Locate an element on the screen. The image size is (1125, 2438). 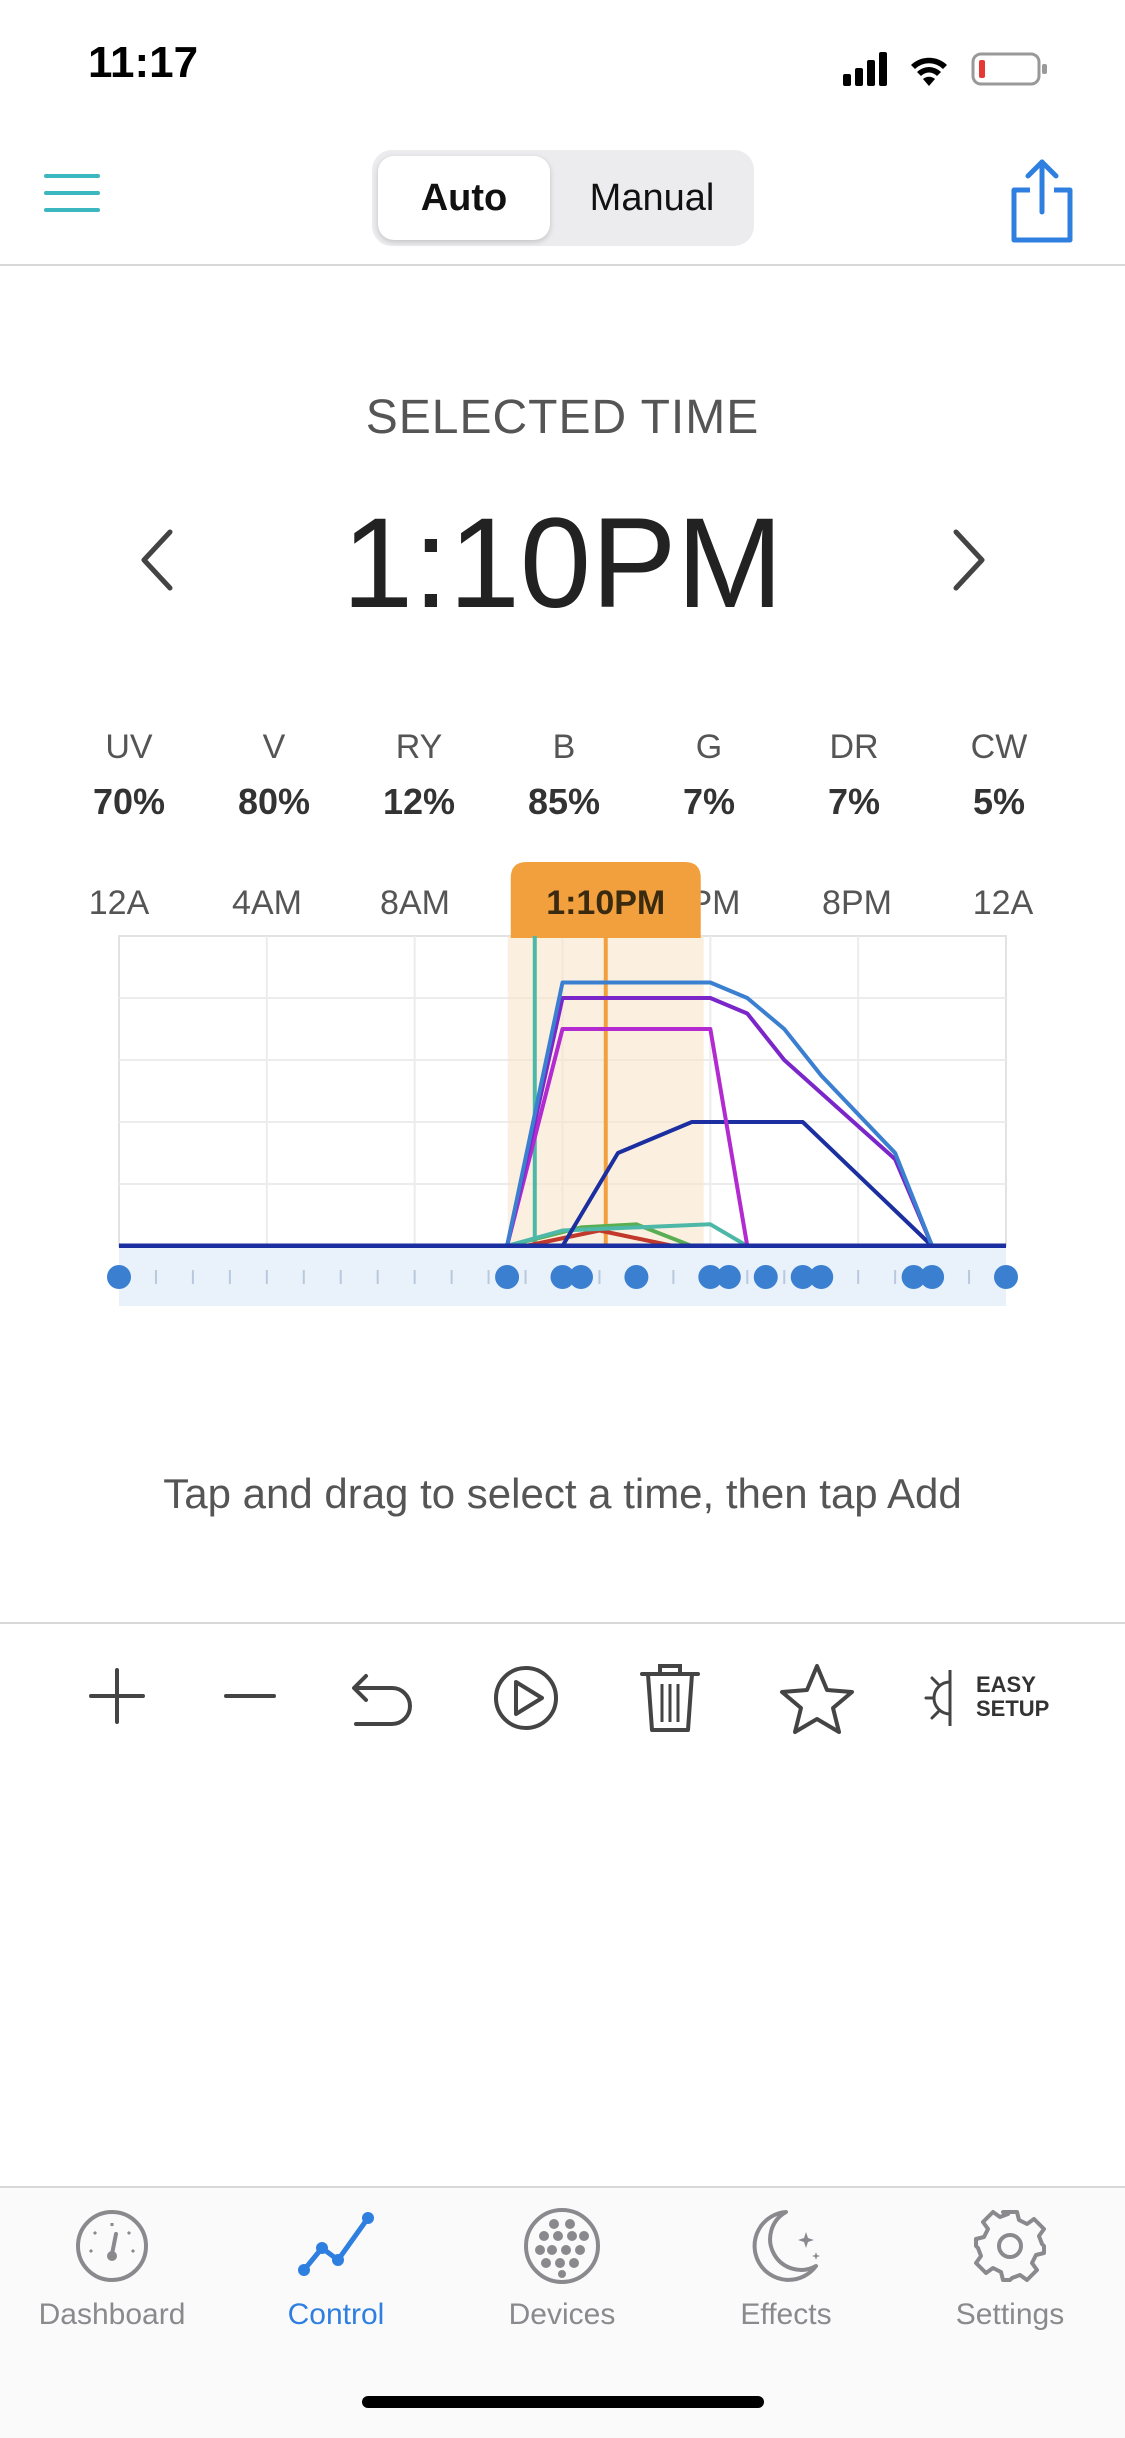
dashboard-gauge-icon is located at coordinates (112, 2246).